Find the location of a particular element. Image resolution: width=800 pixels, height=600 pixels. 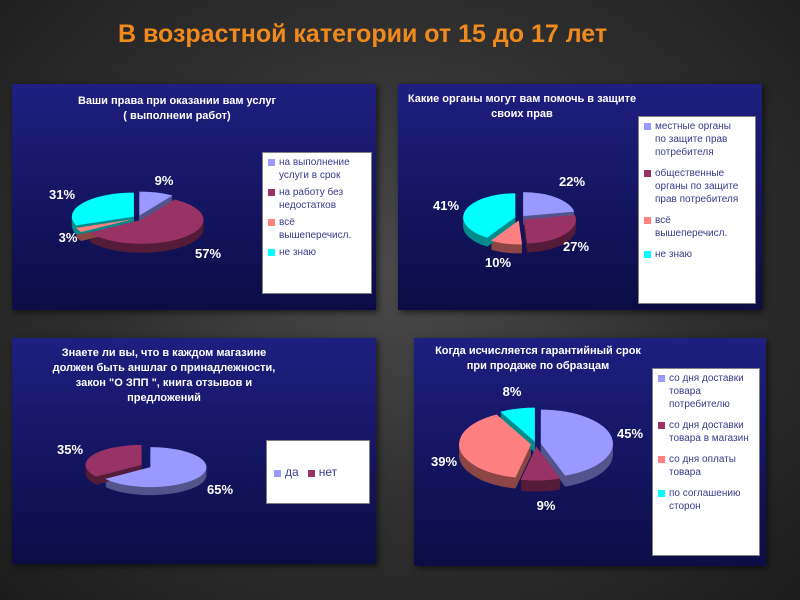

legend-item: да is located at coordinates (285, 471).